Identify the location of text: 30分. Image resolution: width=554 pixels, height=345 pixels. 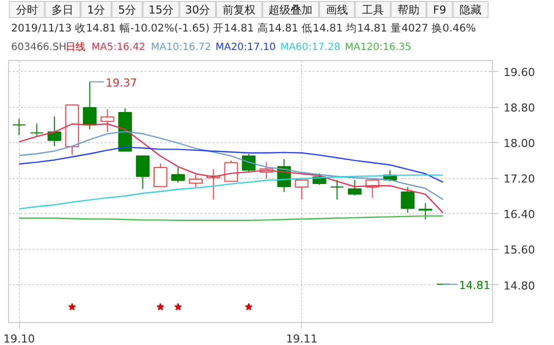
(197, 10).